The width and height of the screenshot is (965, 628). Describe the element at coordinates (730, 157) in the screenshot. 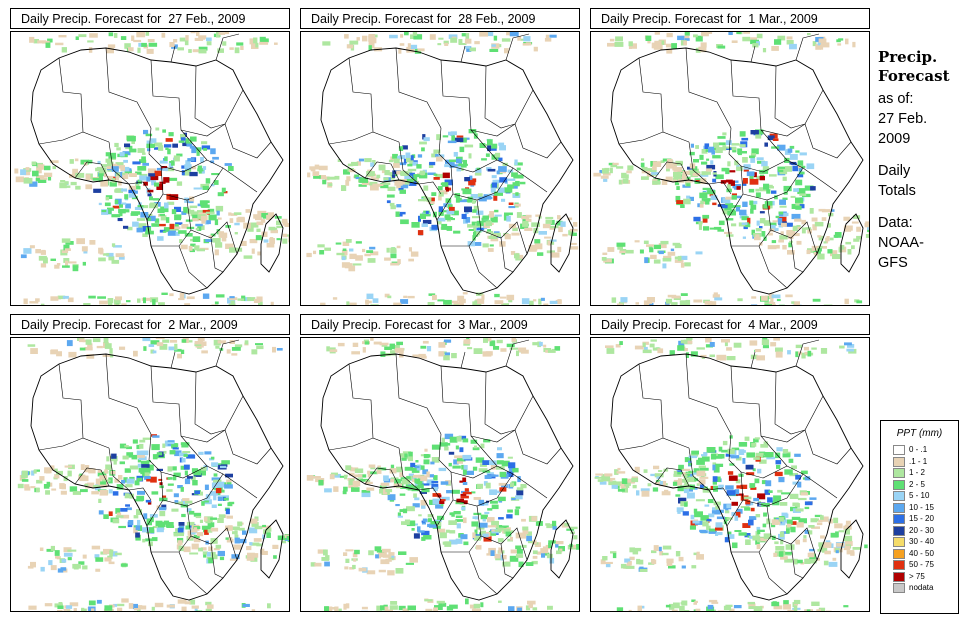

I see `map-panel-1-mar: Daily Precip. Forecast for 1 Mar., 2009` at that location.